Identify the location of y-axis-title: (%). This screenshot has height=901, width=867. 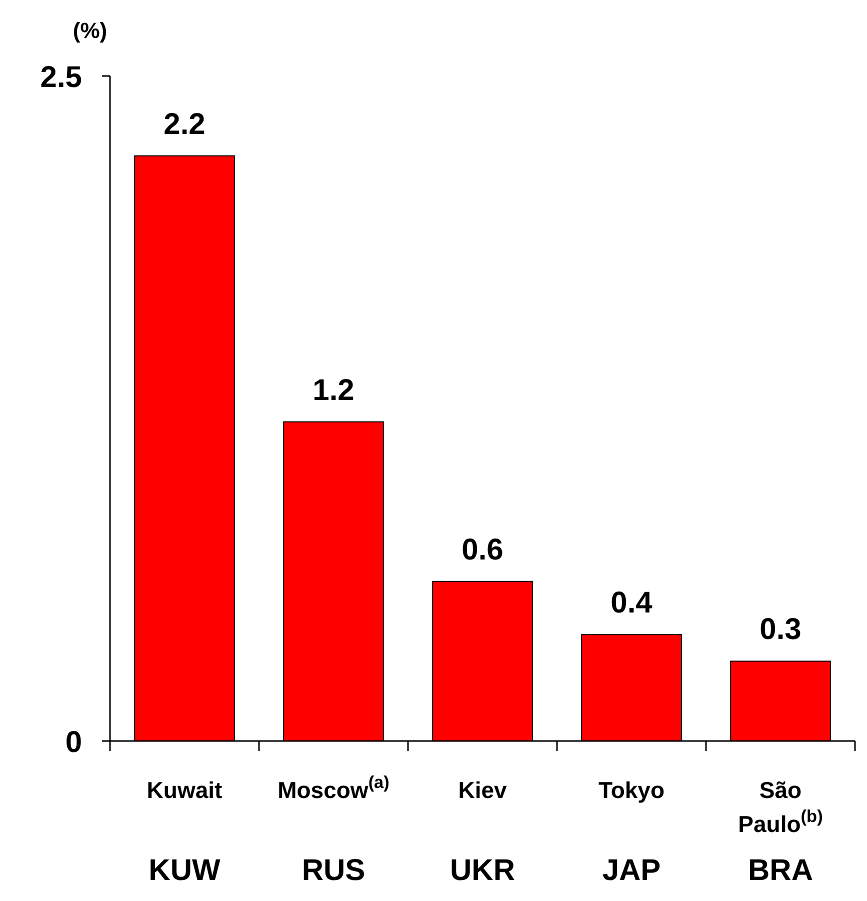
(90, 30).